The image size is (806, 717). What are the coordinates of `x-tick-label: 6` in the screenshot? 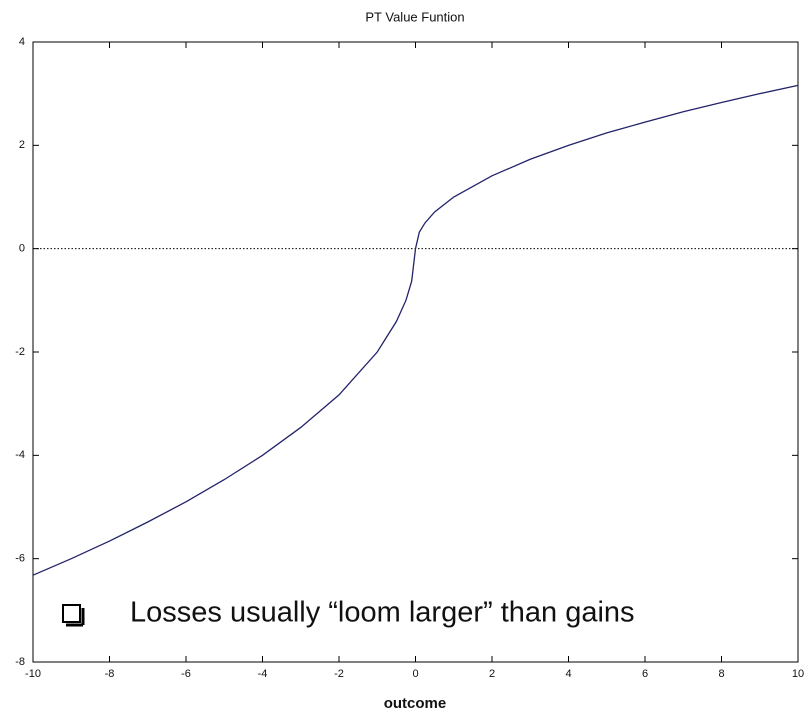 It's located at (645, 674).